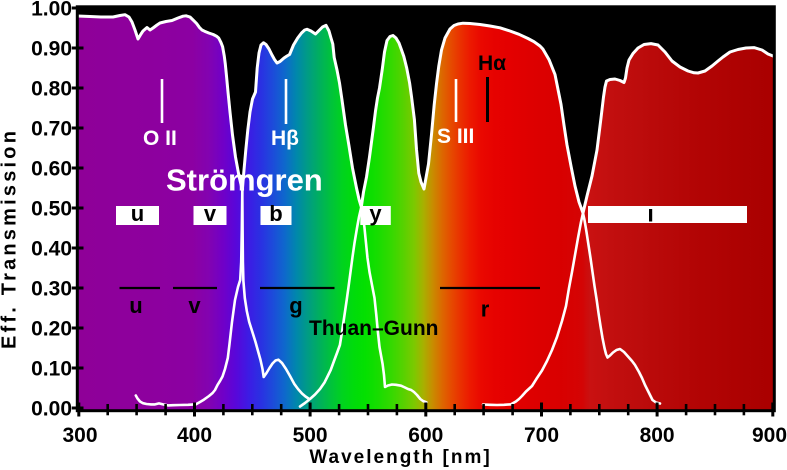 The width and height of the screenshot is (787, 470). I want to click on svg-text: 300, so click(79, 435).